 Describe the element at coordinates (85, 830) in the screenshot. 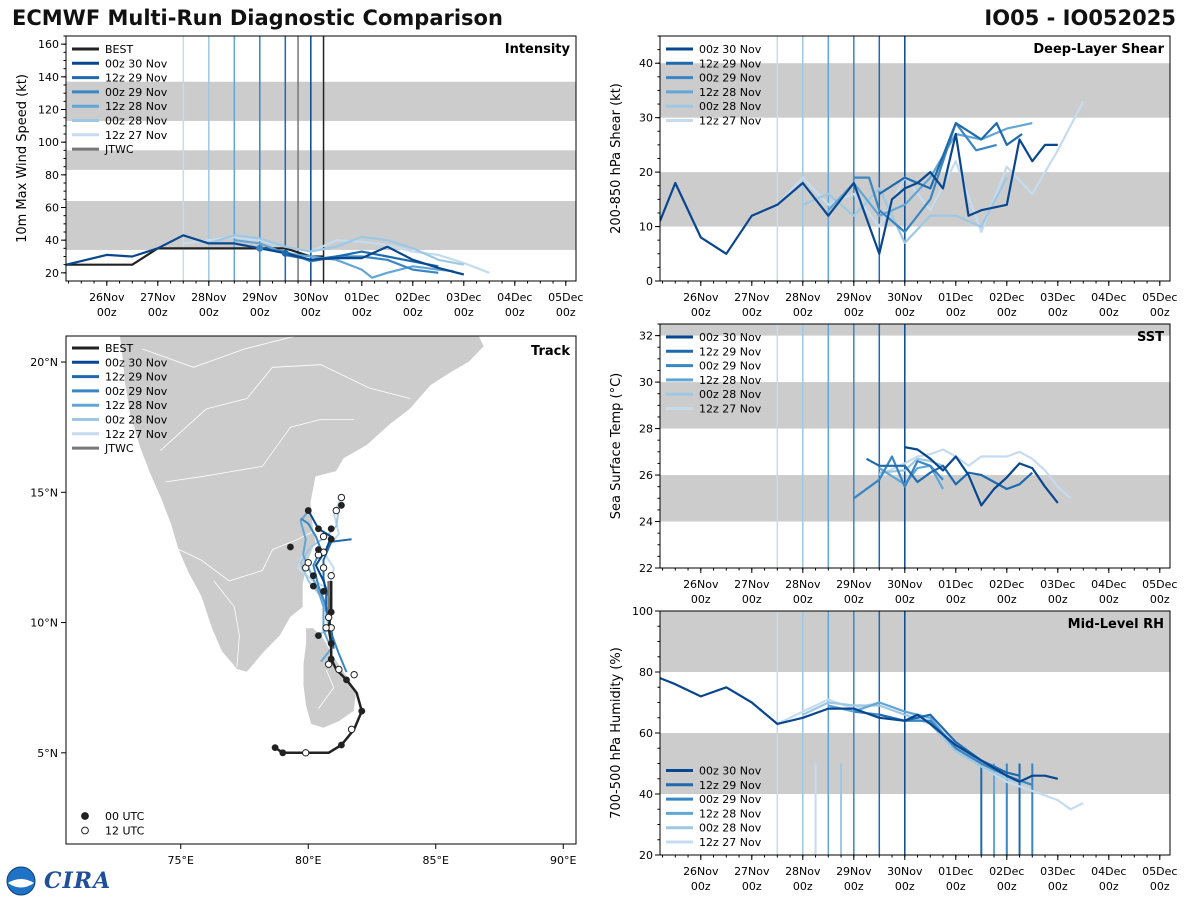

I see `marker-legend-swatch` at that location.